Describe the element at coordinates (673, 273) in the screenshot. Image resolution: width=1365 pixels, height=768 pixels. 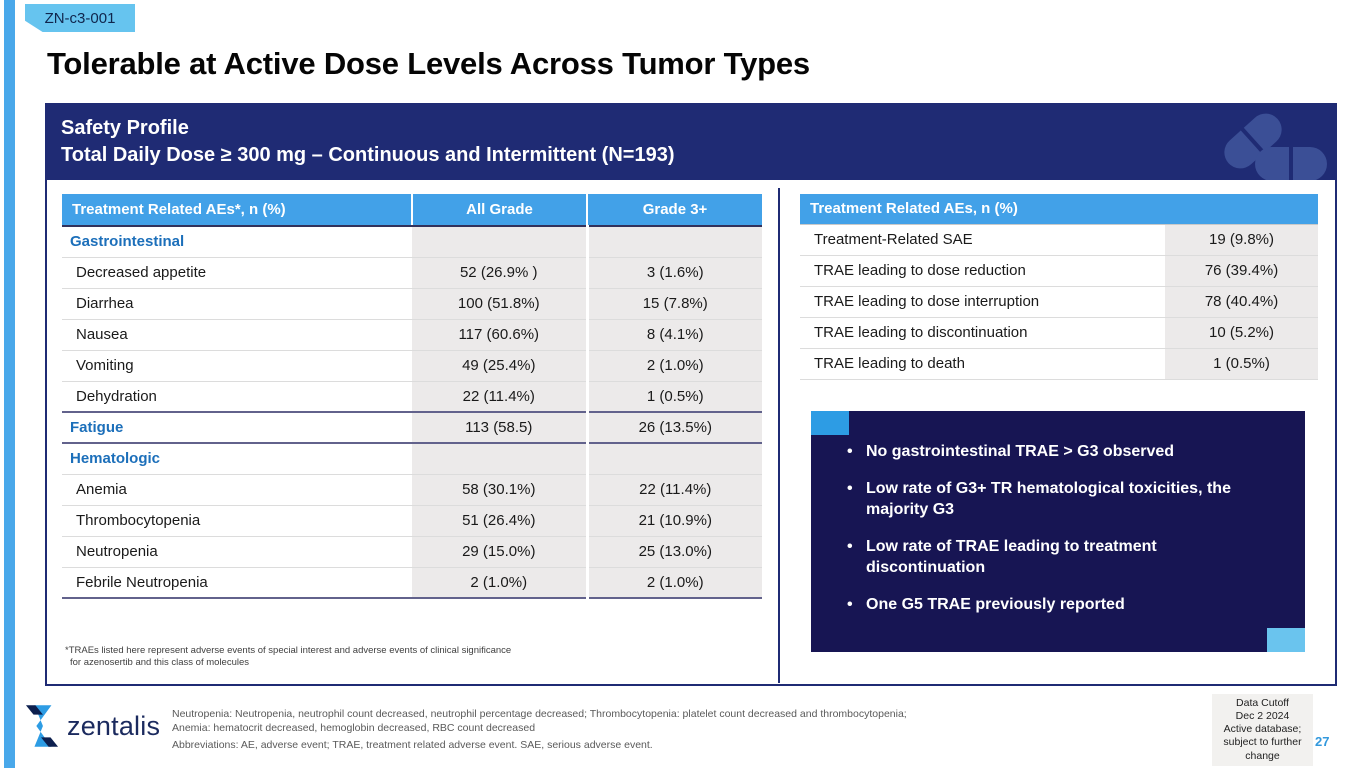
I see `ae-grade3: 3 (1.6%)` at that location.